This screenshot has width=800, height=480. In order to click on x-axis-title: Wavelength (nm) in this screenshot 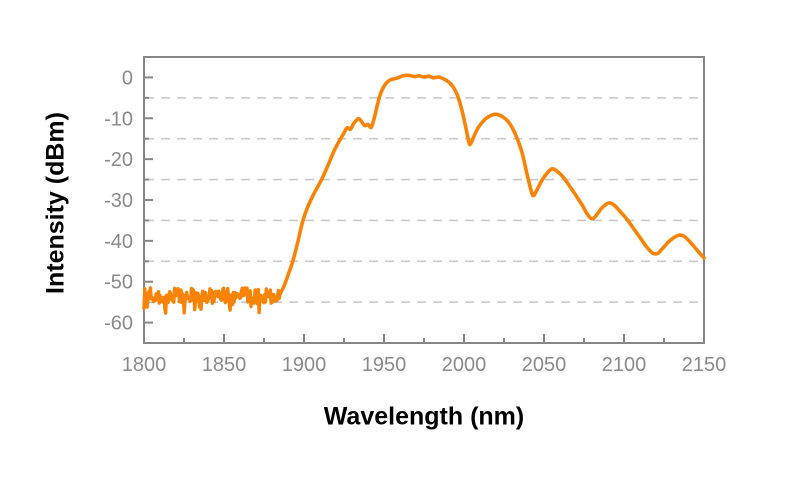, I will do `click(424, 416)`.